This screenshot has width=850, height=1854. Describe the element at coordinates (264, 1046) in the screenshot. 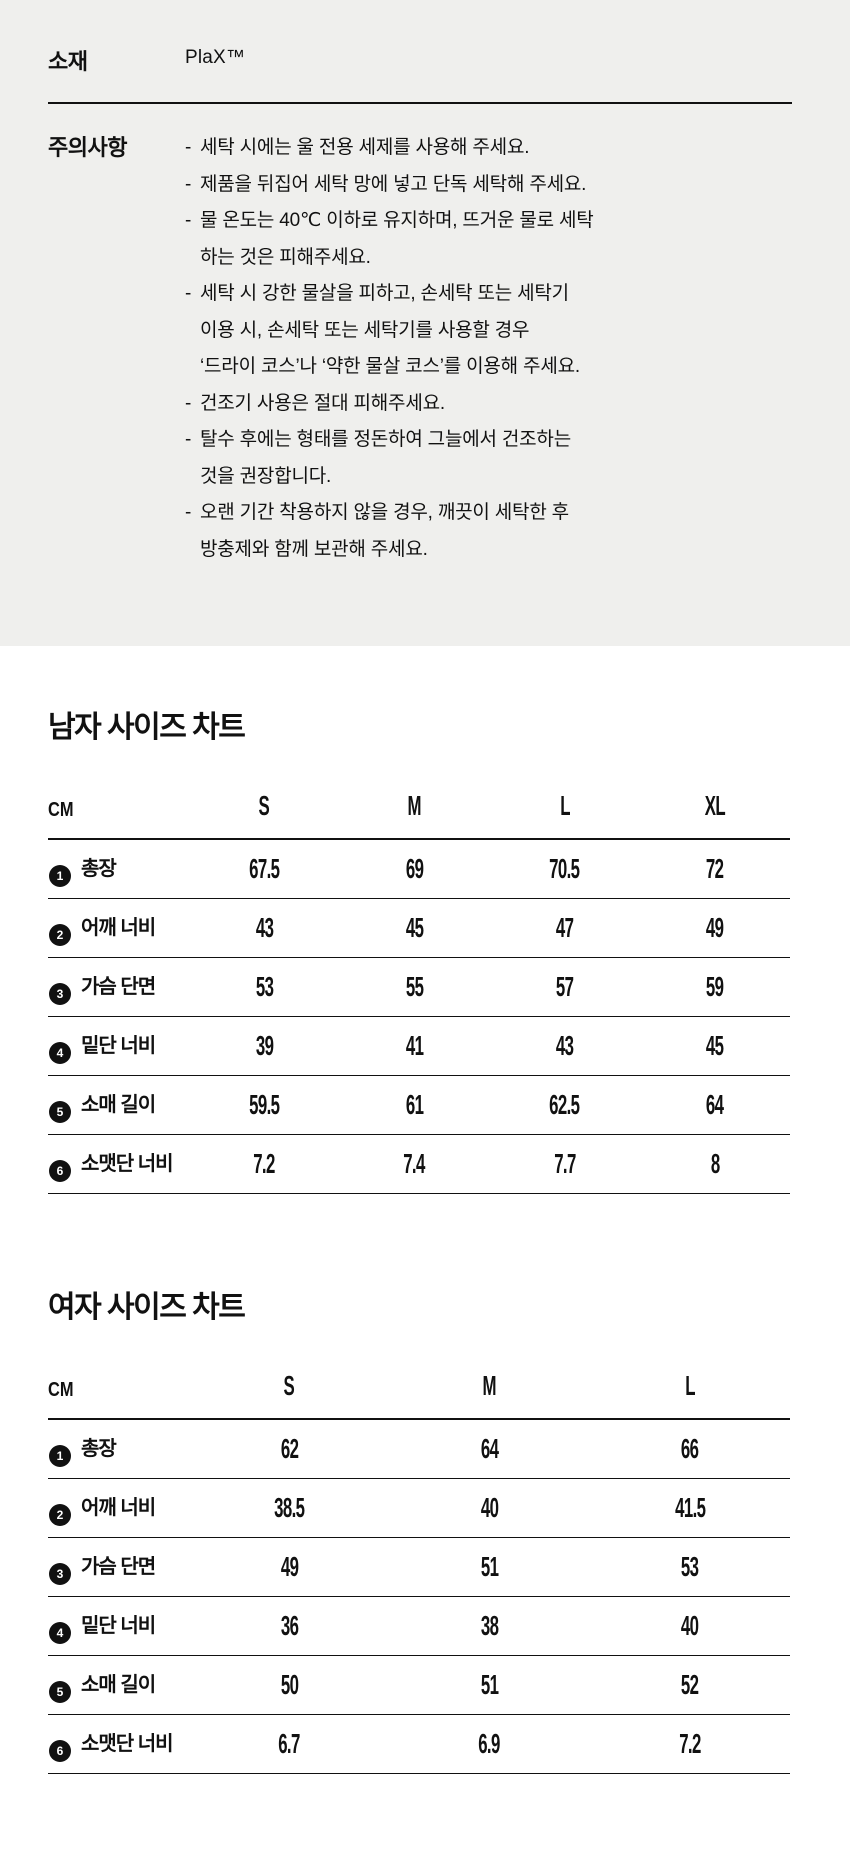

I see `size-value-cell: 39` at that location.